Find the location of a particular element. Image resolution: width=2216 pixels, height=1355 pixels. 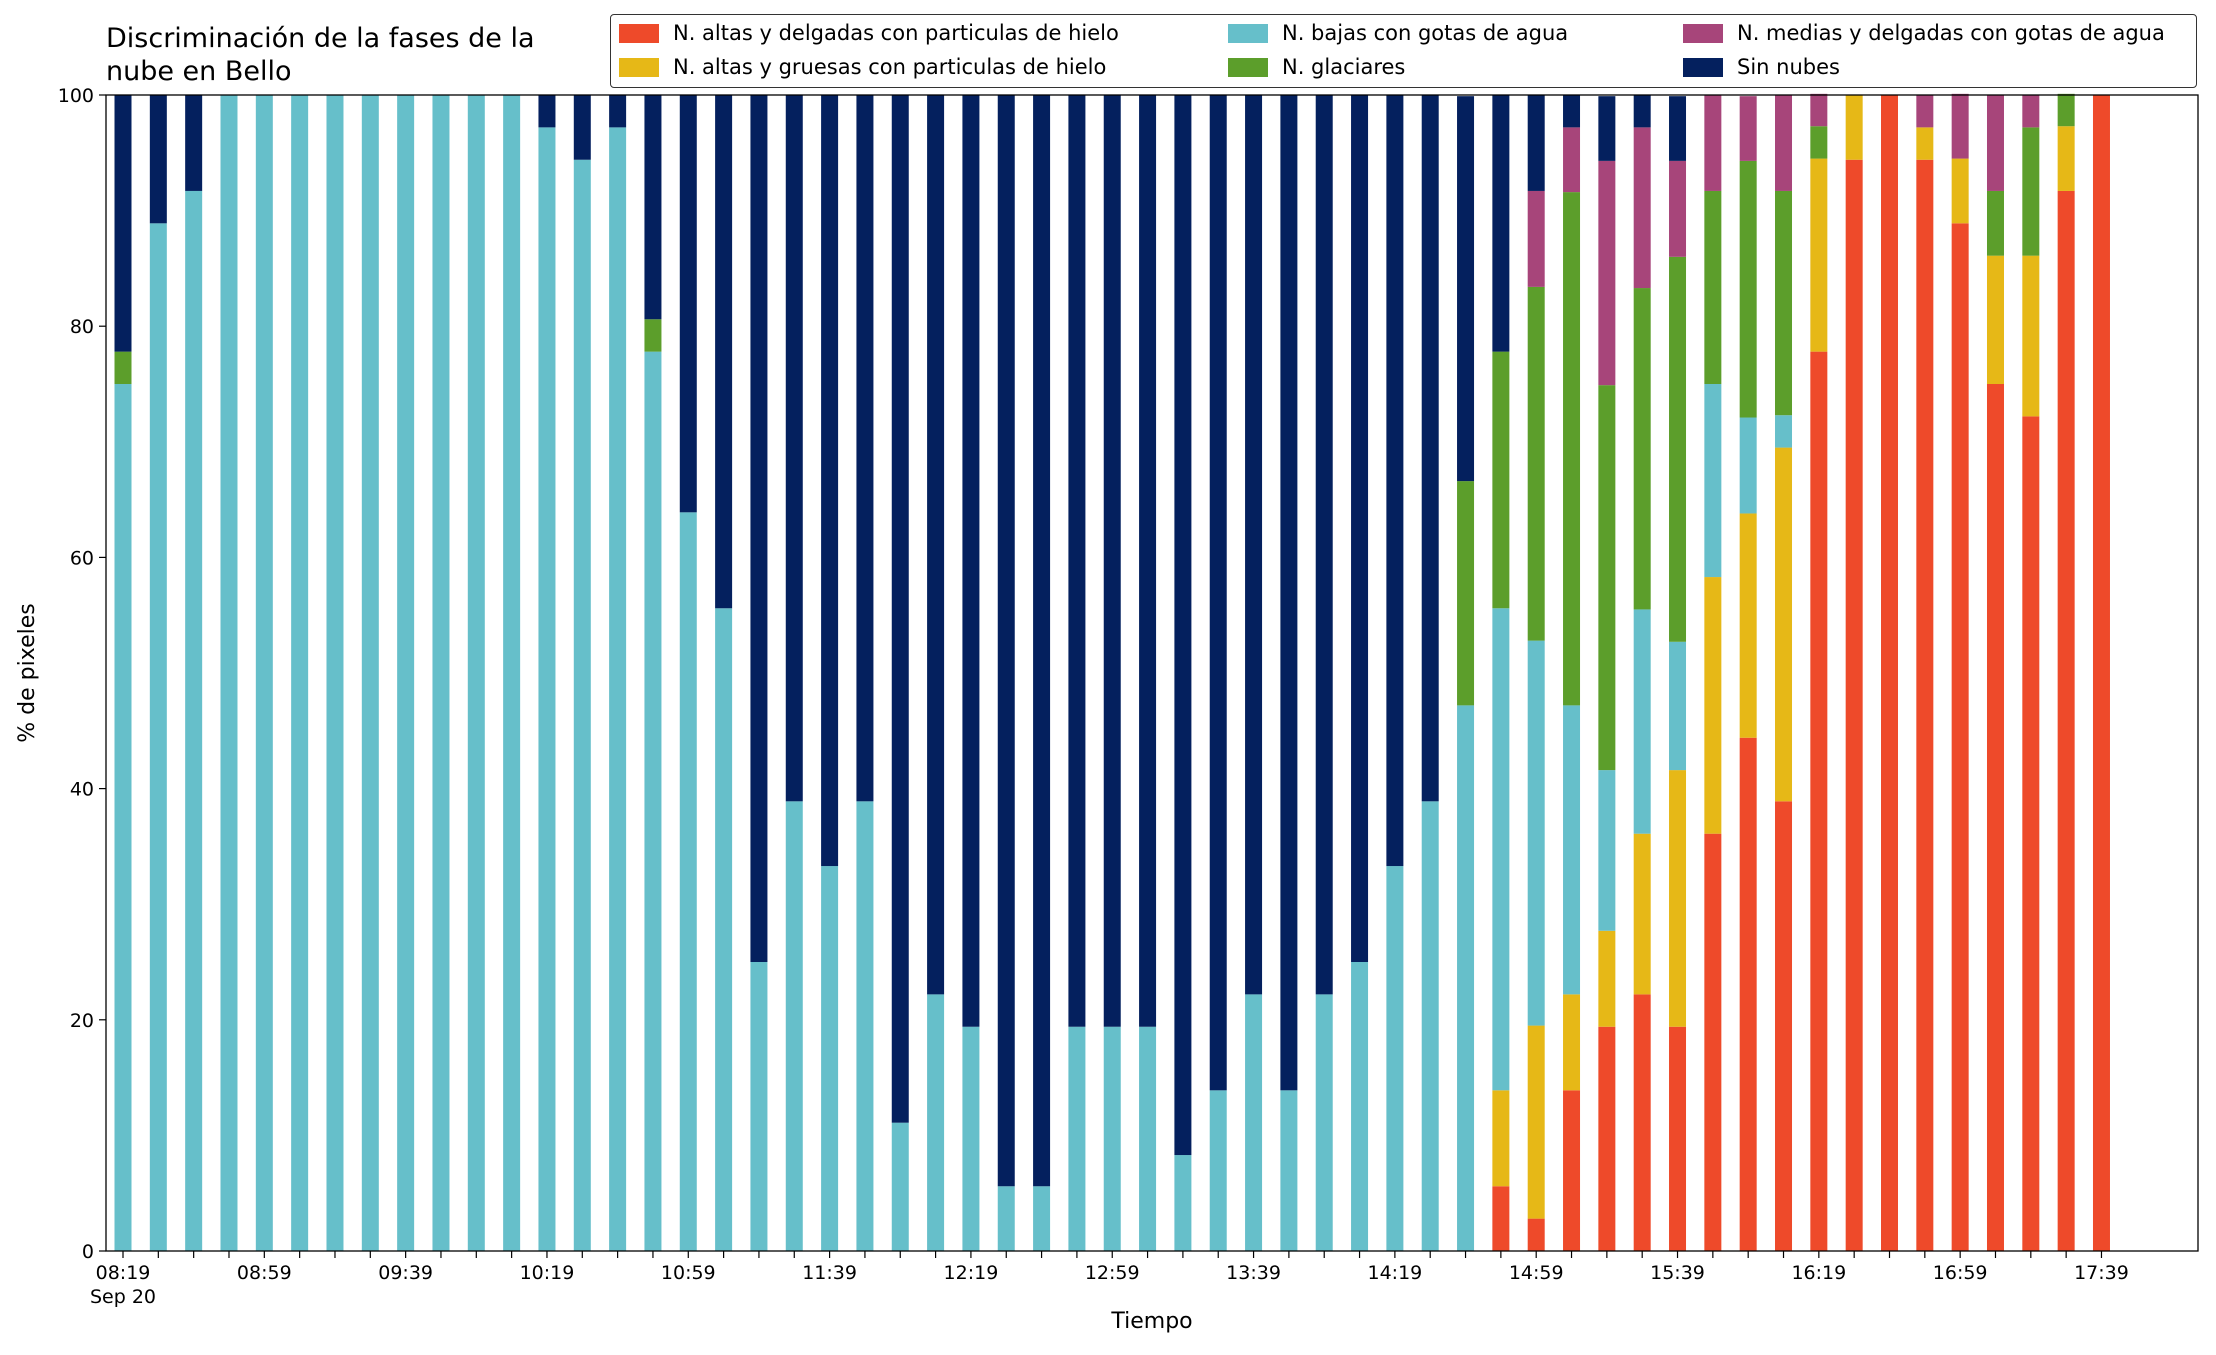

x-tick-label: 08:59 is located at coordinates (264, 1273).